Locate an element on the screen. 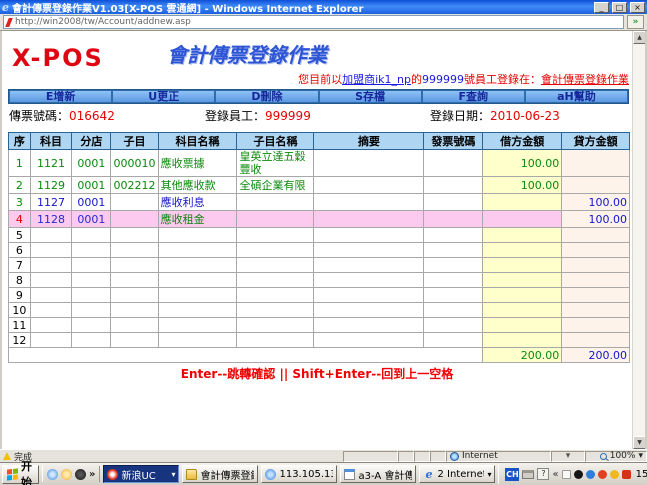  menu-button-1: U更正 is located at coordinates (164, 97).